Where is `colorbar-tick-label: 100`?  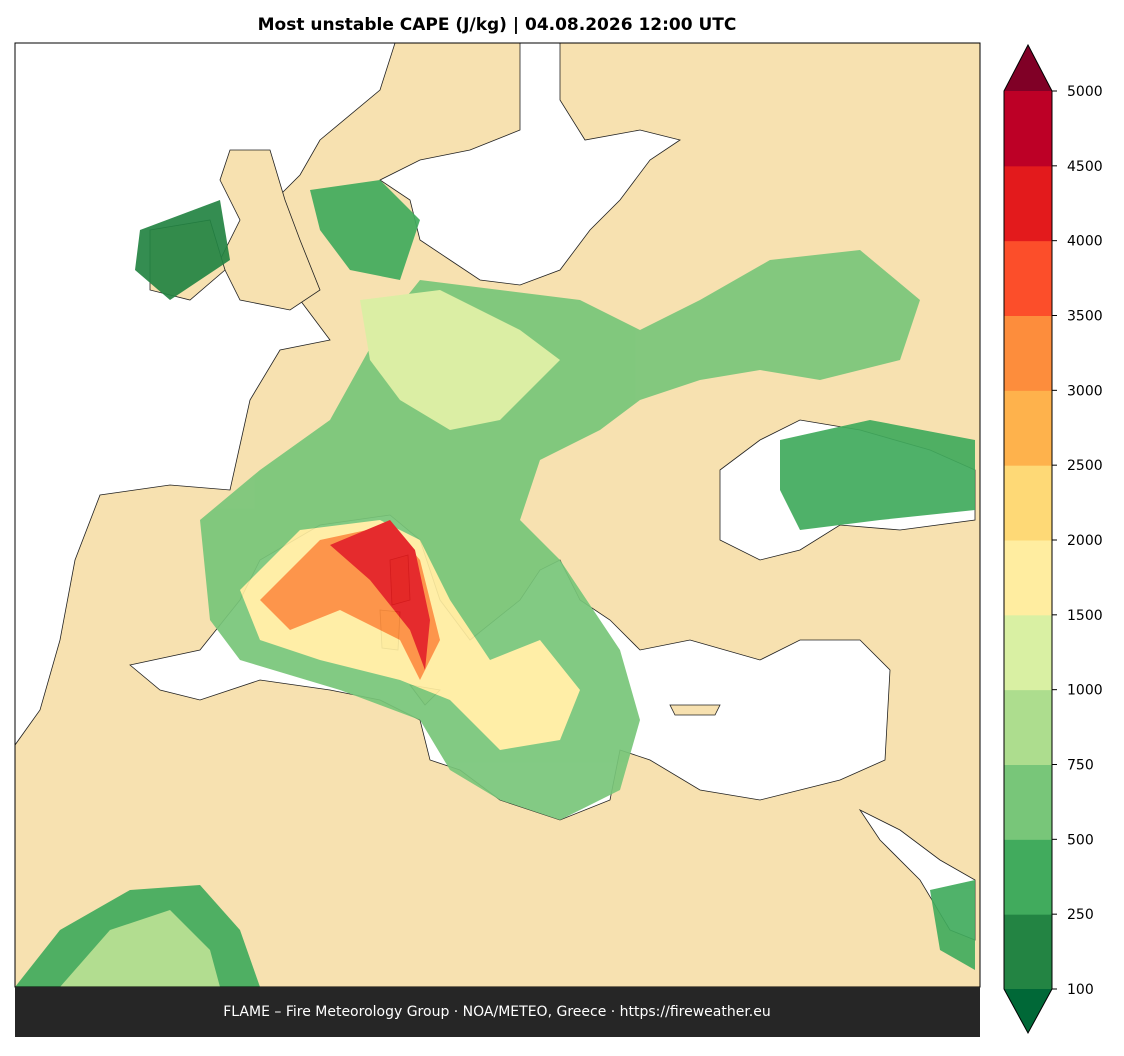
colorbar-tick-label: 100 is located at coordinates (1080, 990).